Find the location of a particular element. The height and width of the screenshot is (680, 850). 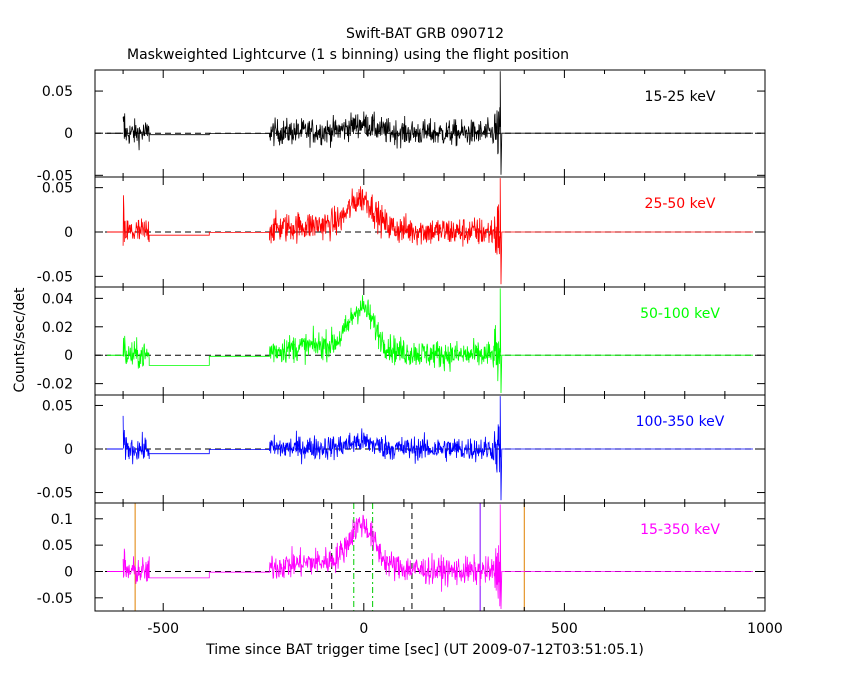

y-tick-label: 0.1 is located at coordinates (62, 520).